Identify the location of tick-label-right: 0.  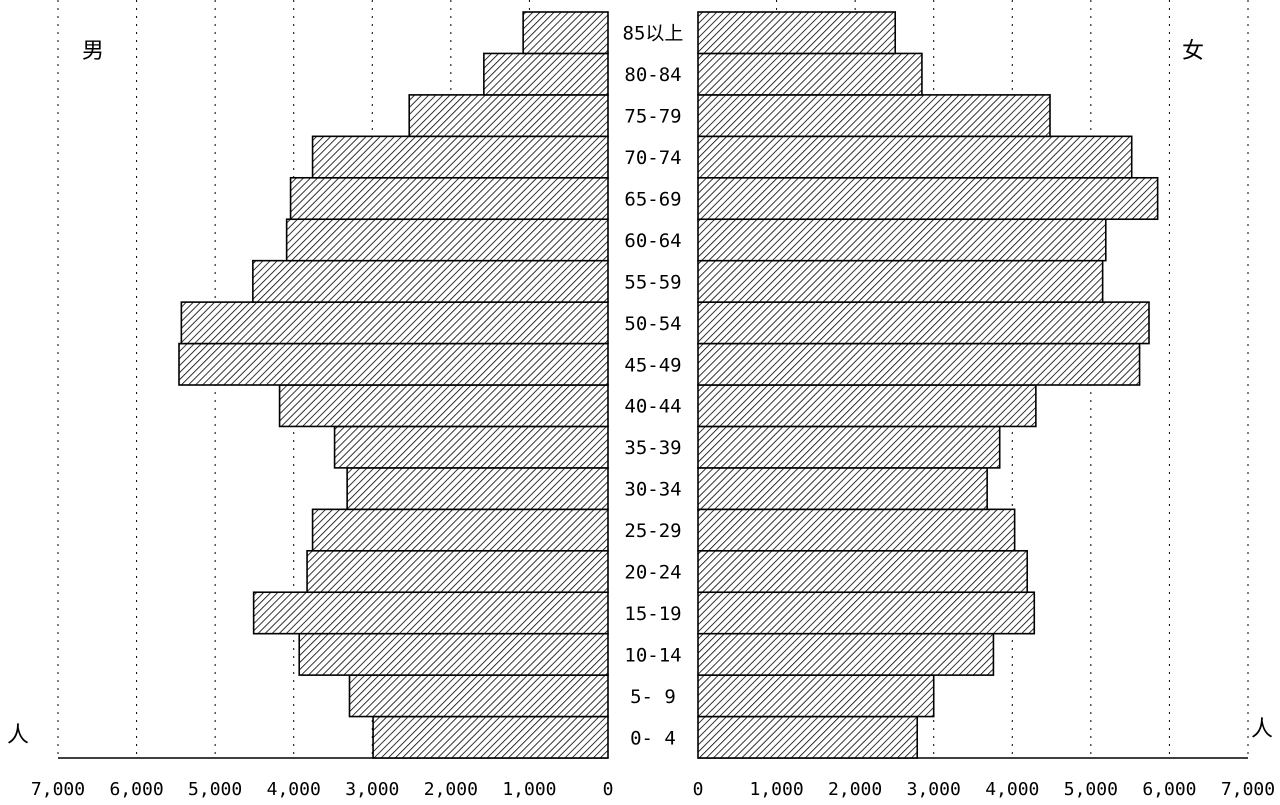
(698, 789).